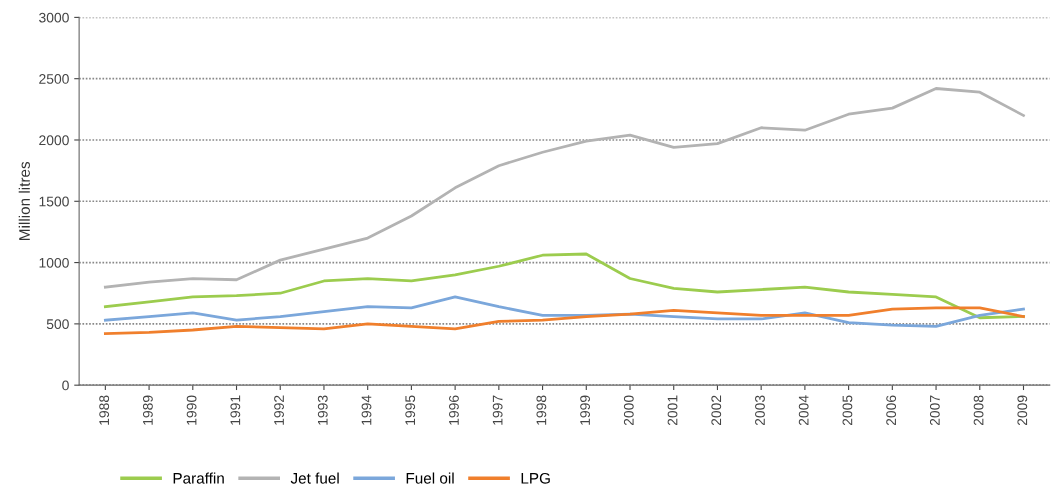 The width and height of the screenshot is (1055, 497). I want to click on x-tick-label: 1988, so click(104, 410).